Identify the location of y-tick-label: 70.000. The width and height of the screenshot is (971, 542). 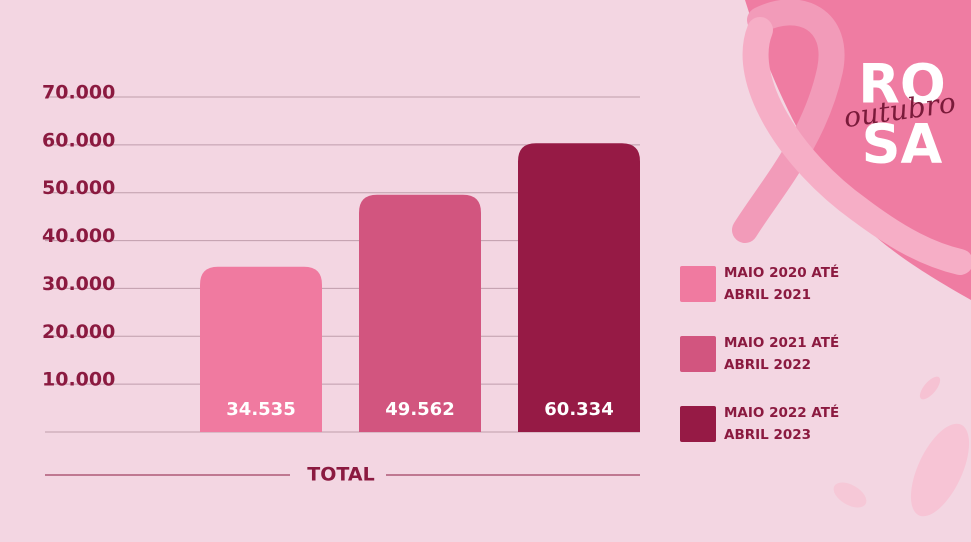
(78, 93).